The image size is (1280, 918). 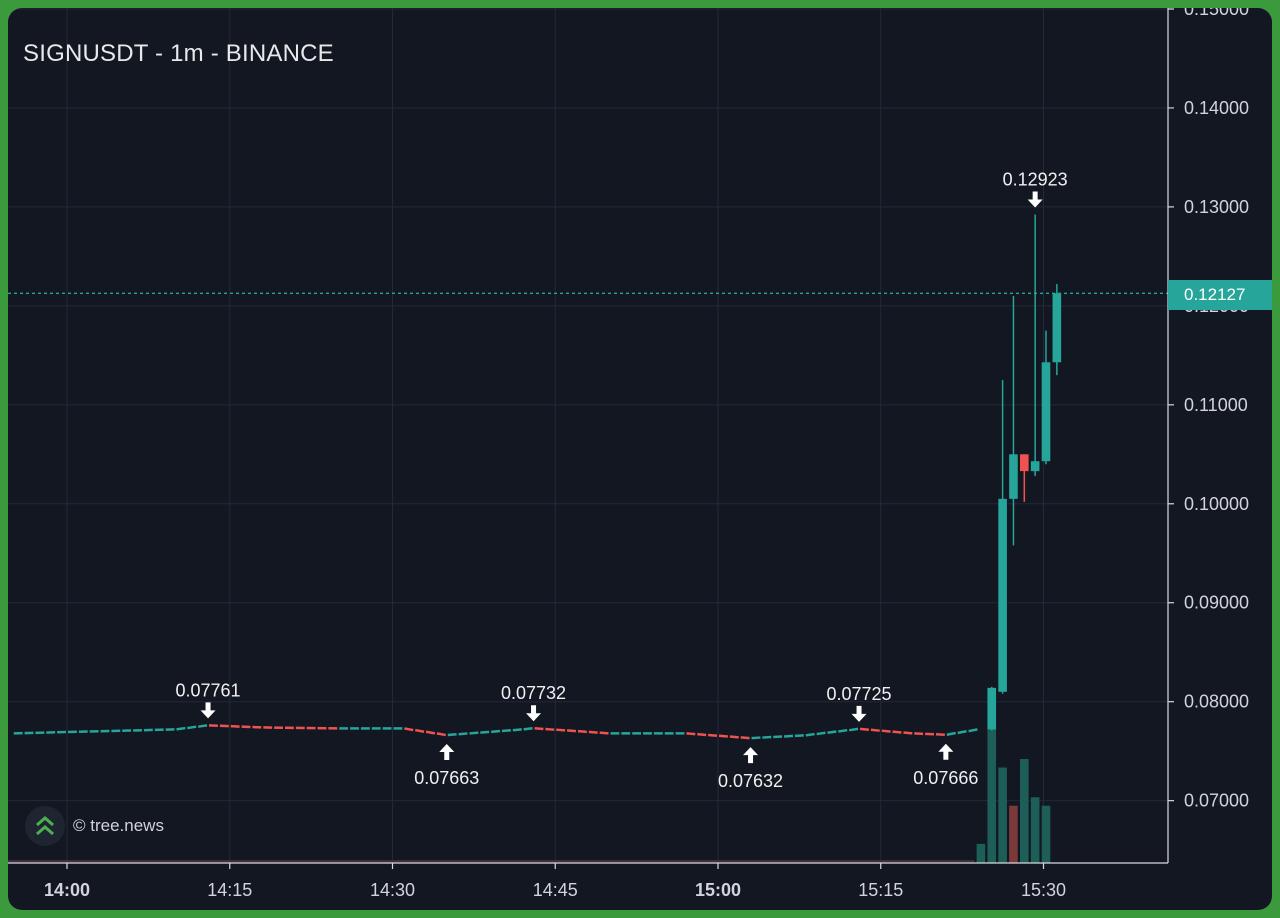 I want to click on time-axis-label: 14:45, so click(x=555, y=890).